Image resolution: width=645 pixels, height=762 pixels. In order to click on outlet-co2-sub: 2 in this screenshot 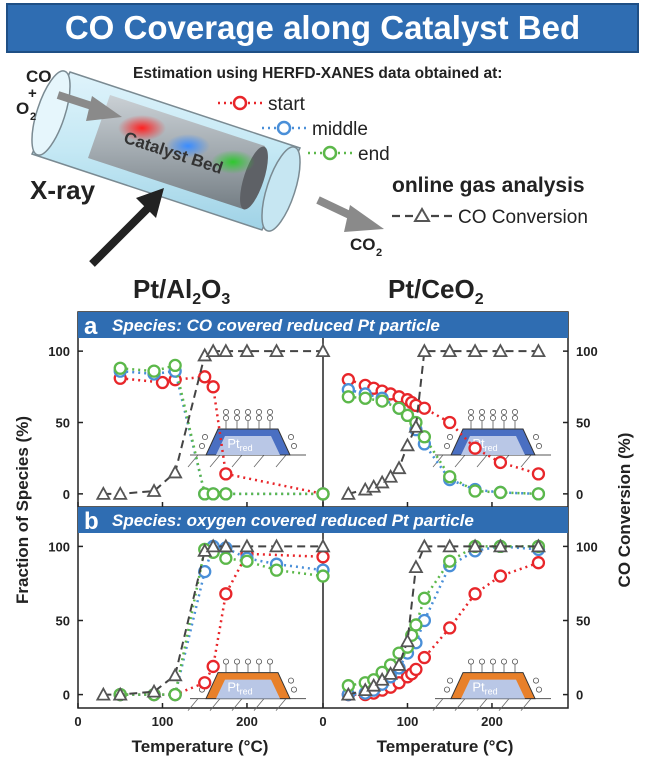, I will do `click(379, 253)`.